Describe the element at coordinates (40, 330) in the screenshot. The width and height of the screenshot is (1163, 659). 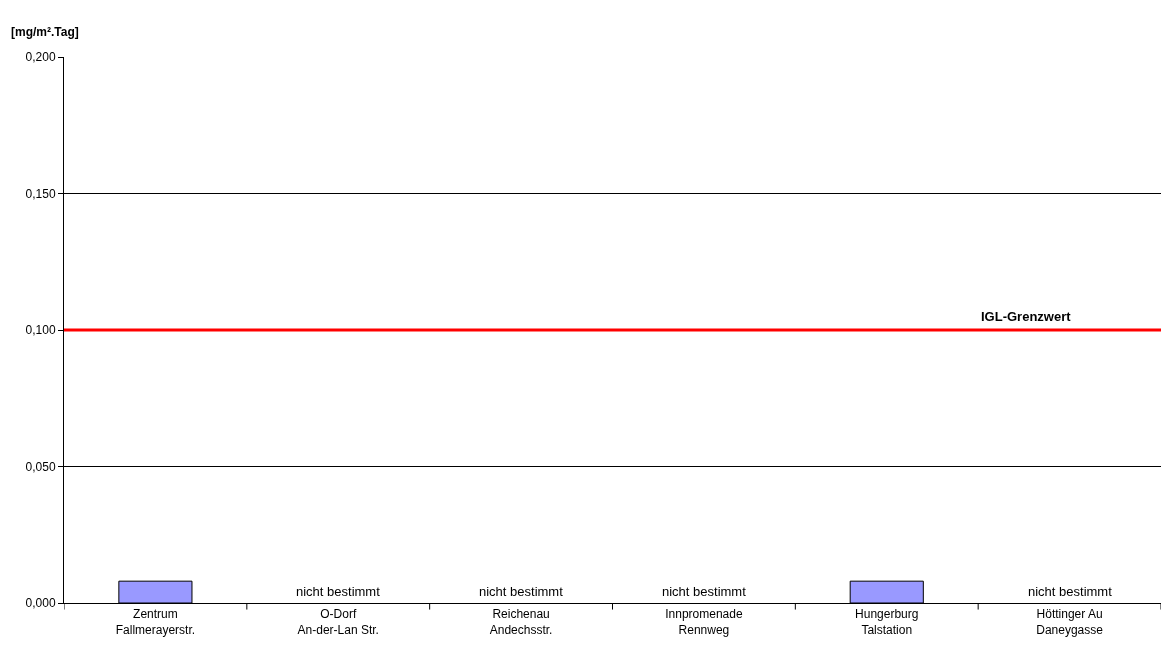
I see `y-tick-label: 0,100` at that location.